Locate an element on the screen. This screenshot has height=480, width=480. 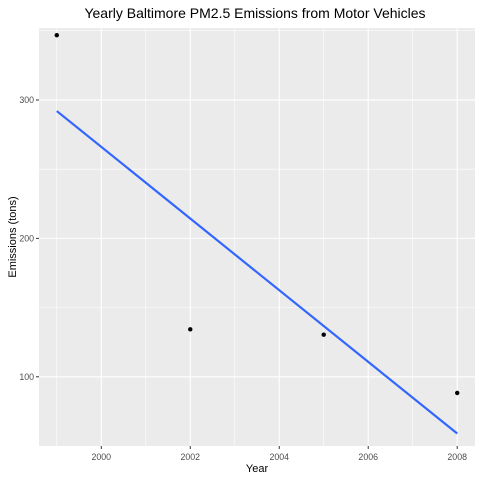
y-axis-title: Emissions (tons) is located at coordinates (13, 236).